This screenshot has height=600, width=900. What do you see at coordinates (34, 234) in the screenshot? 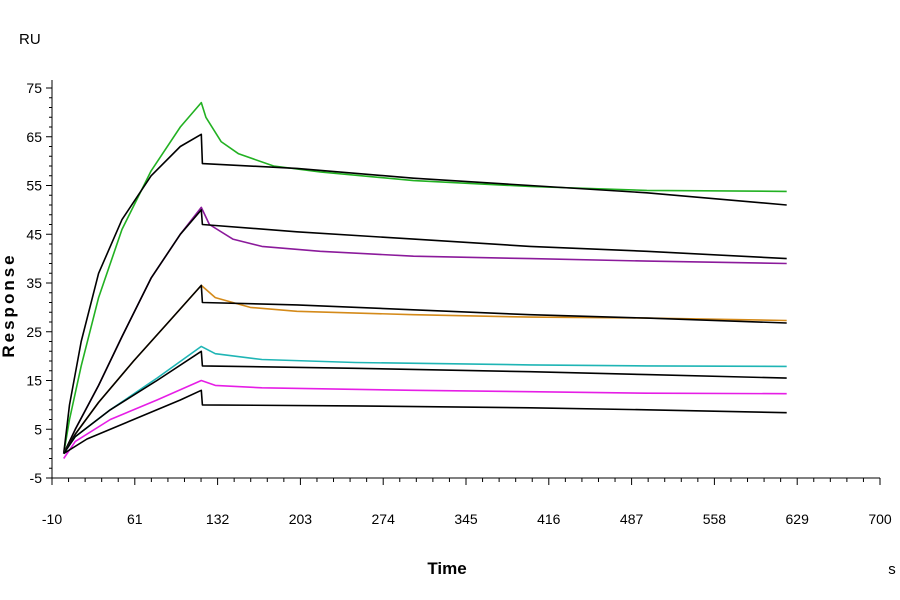
I see `y-tick-label: 45` at bounding box center [34, 234].